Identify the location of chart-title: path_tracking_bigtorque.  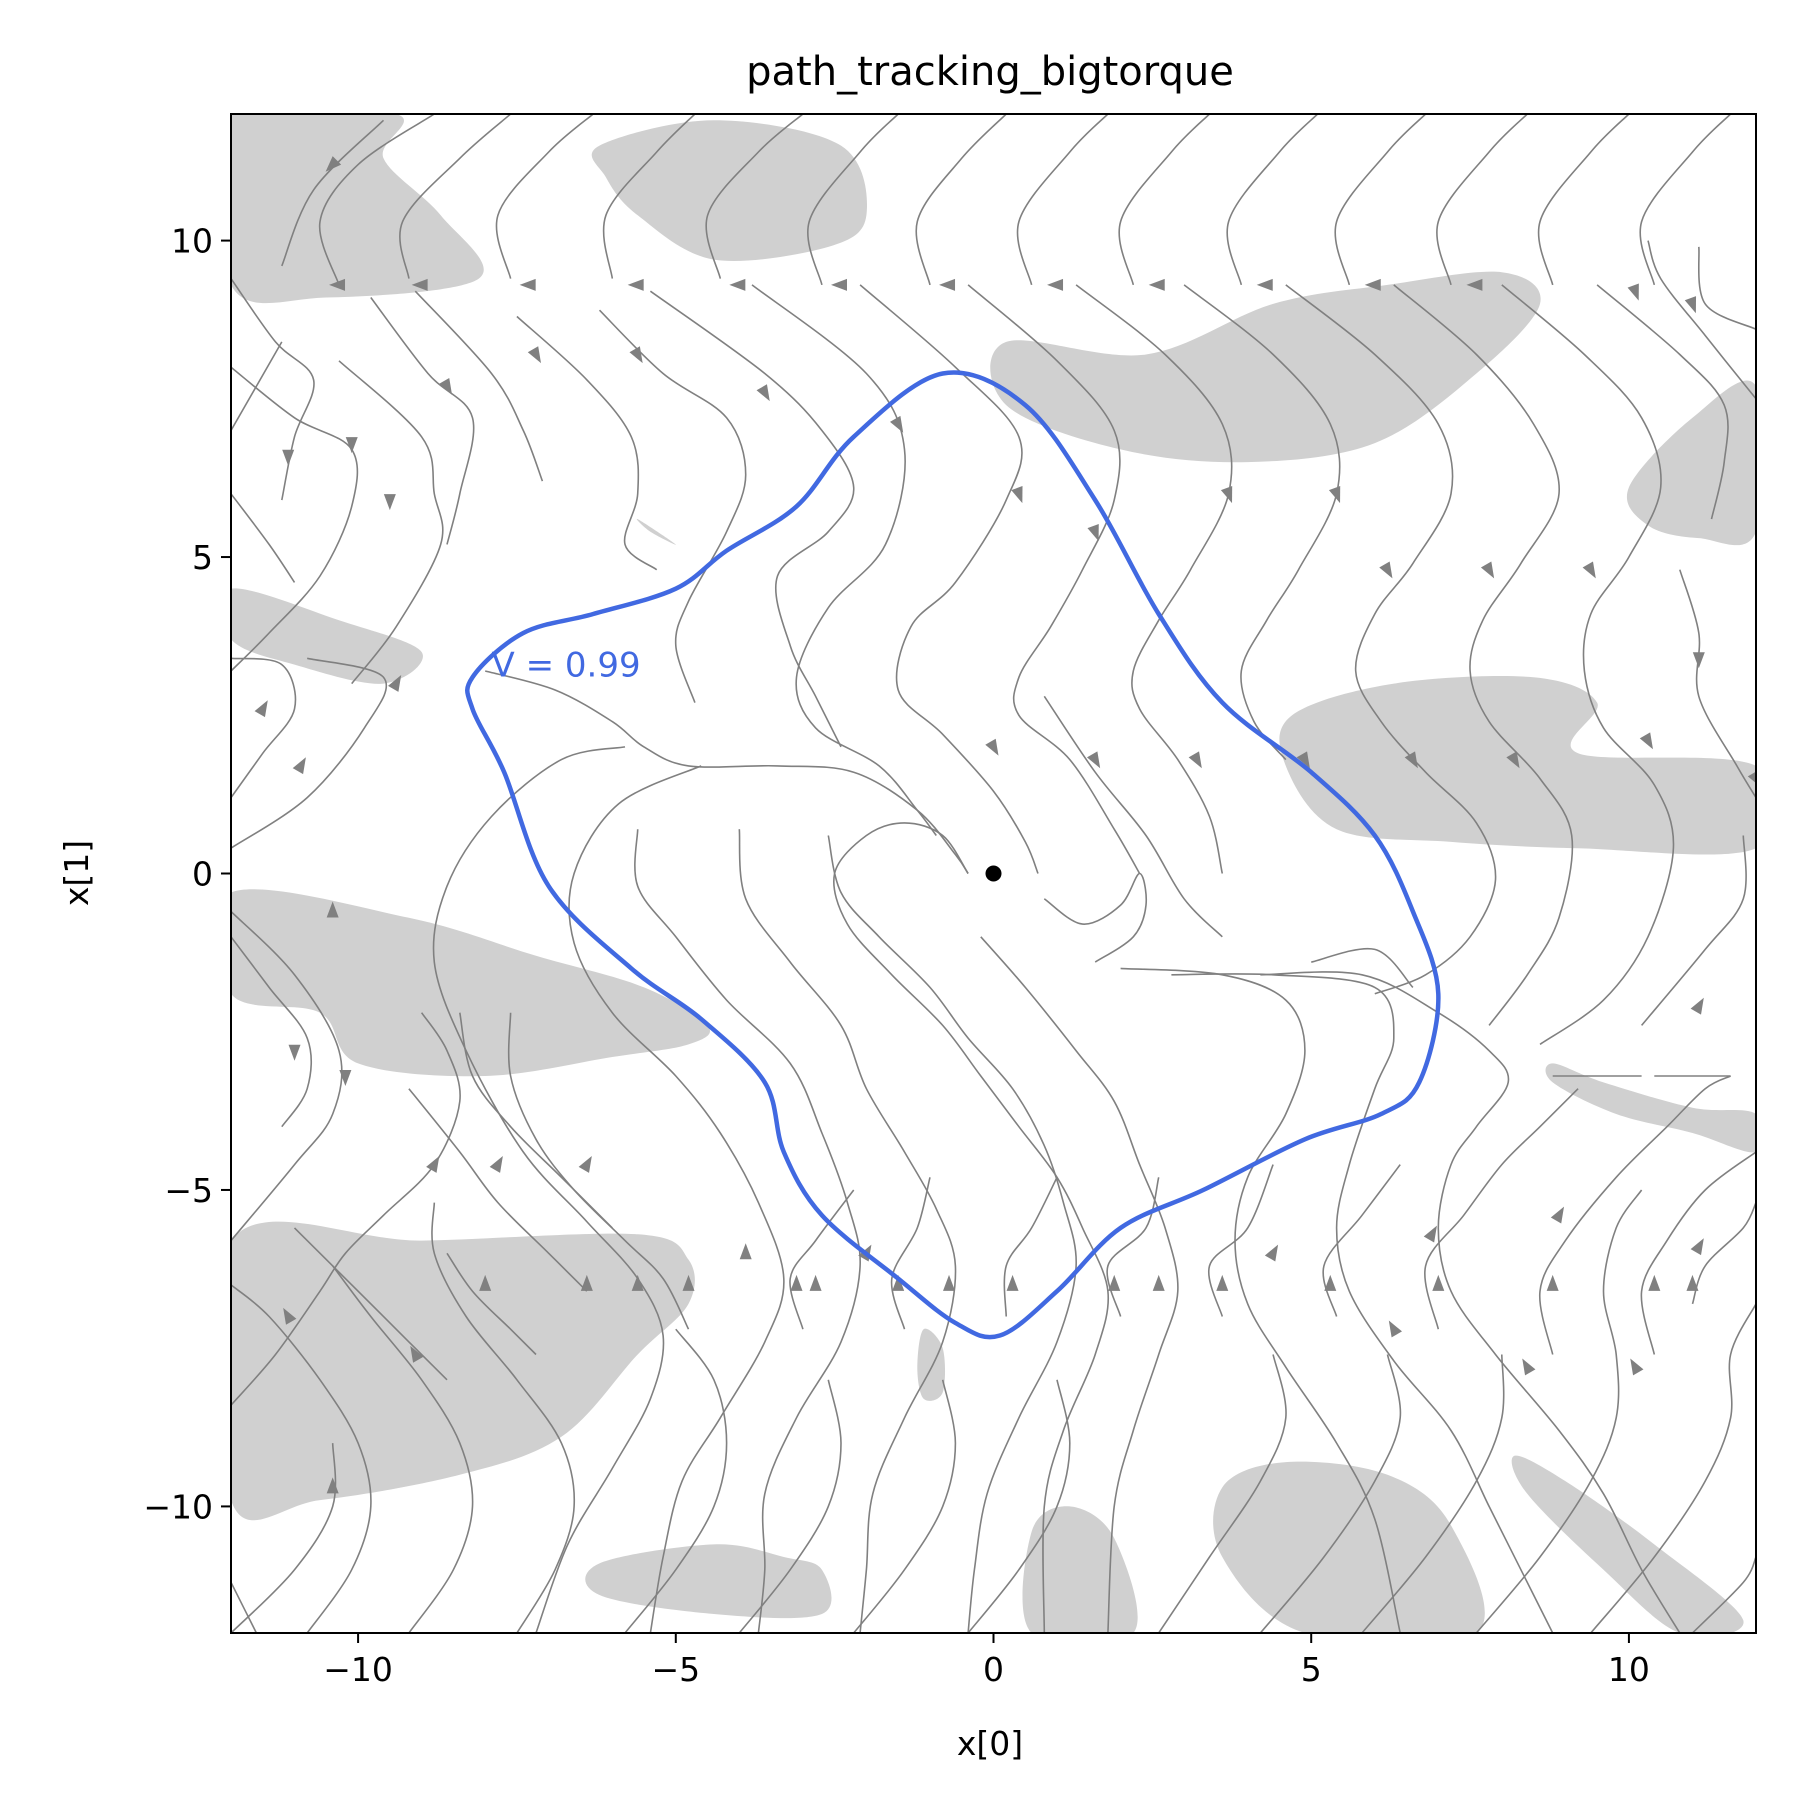
(990, 72).